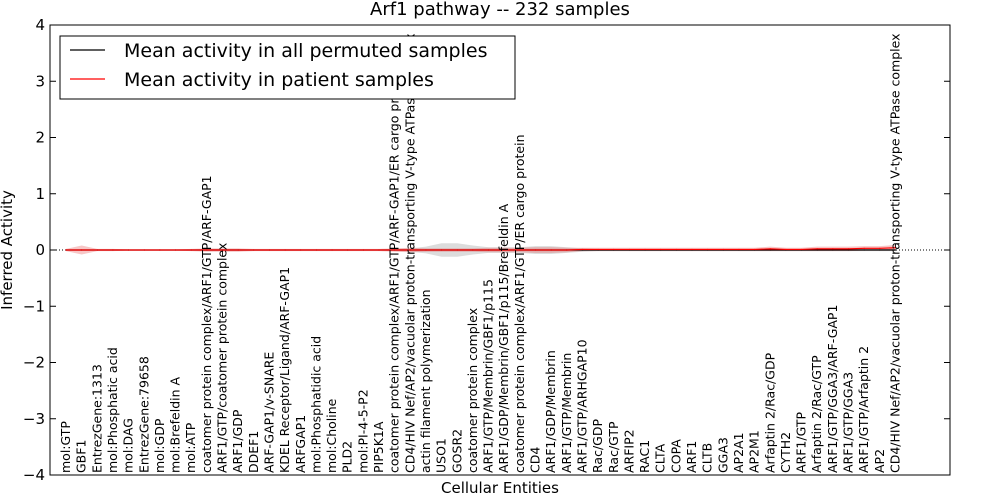 The width and height of the screenshot is (1000, 500). Describe the element at coordinates (879, 461) in the screenshot. I see `x-tick-label: AP2` at that location.